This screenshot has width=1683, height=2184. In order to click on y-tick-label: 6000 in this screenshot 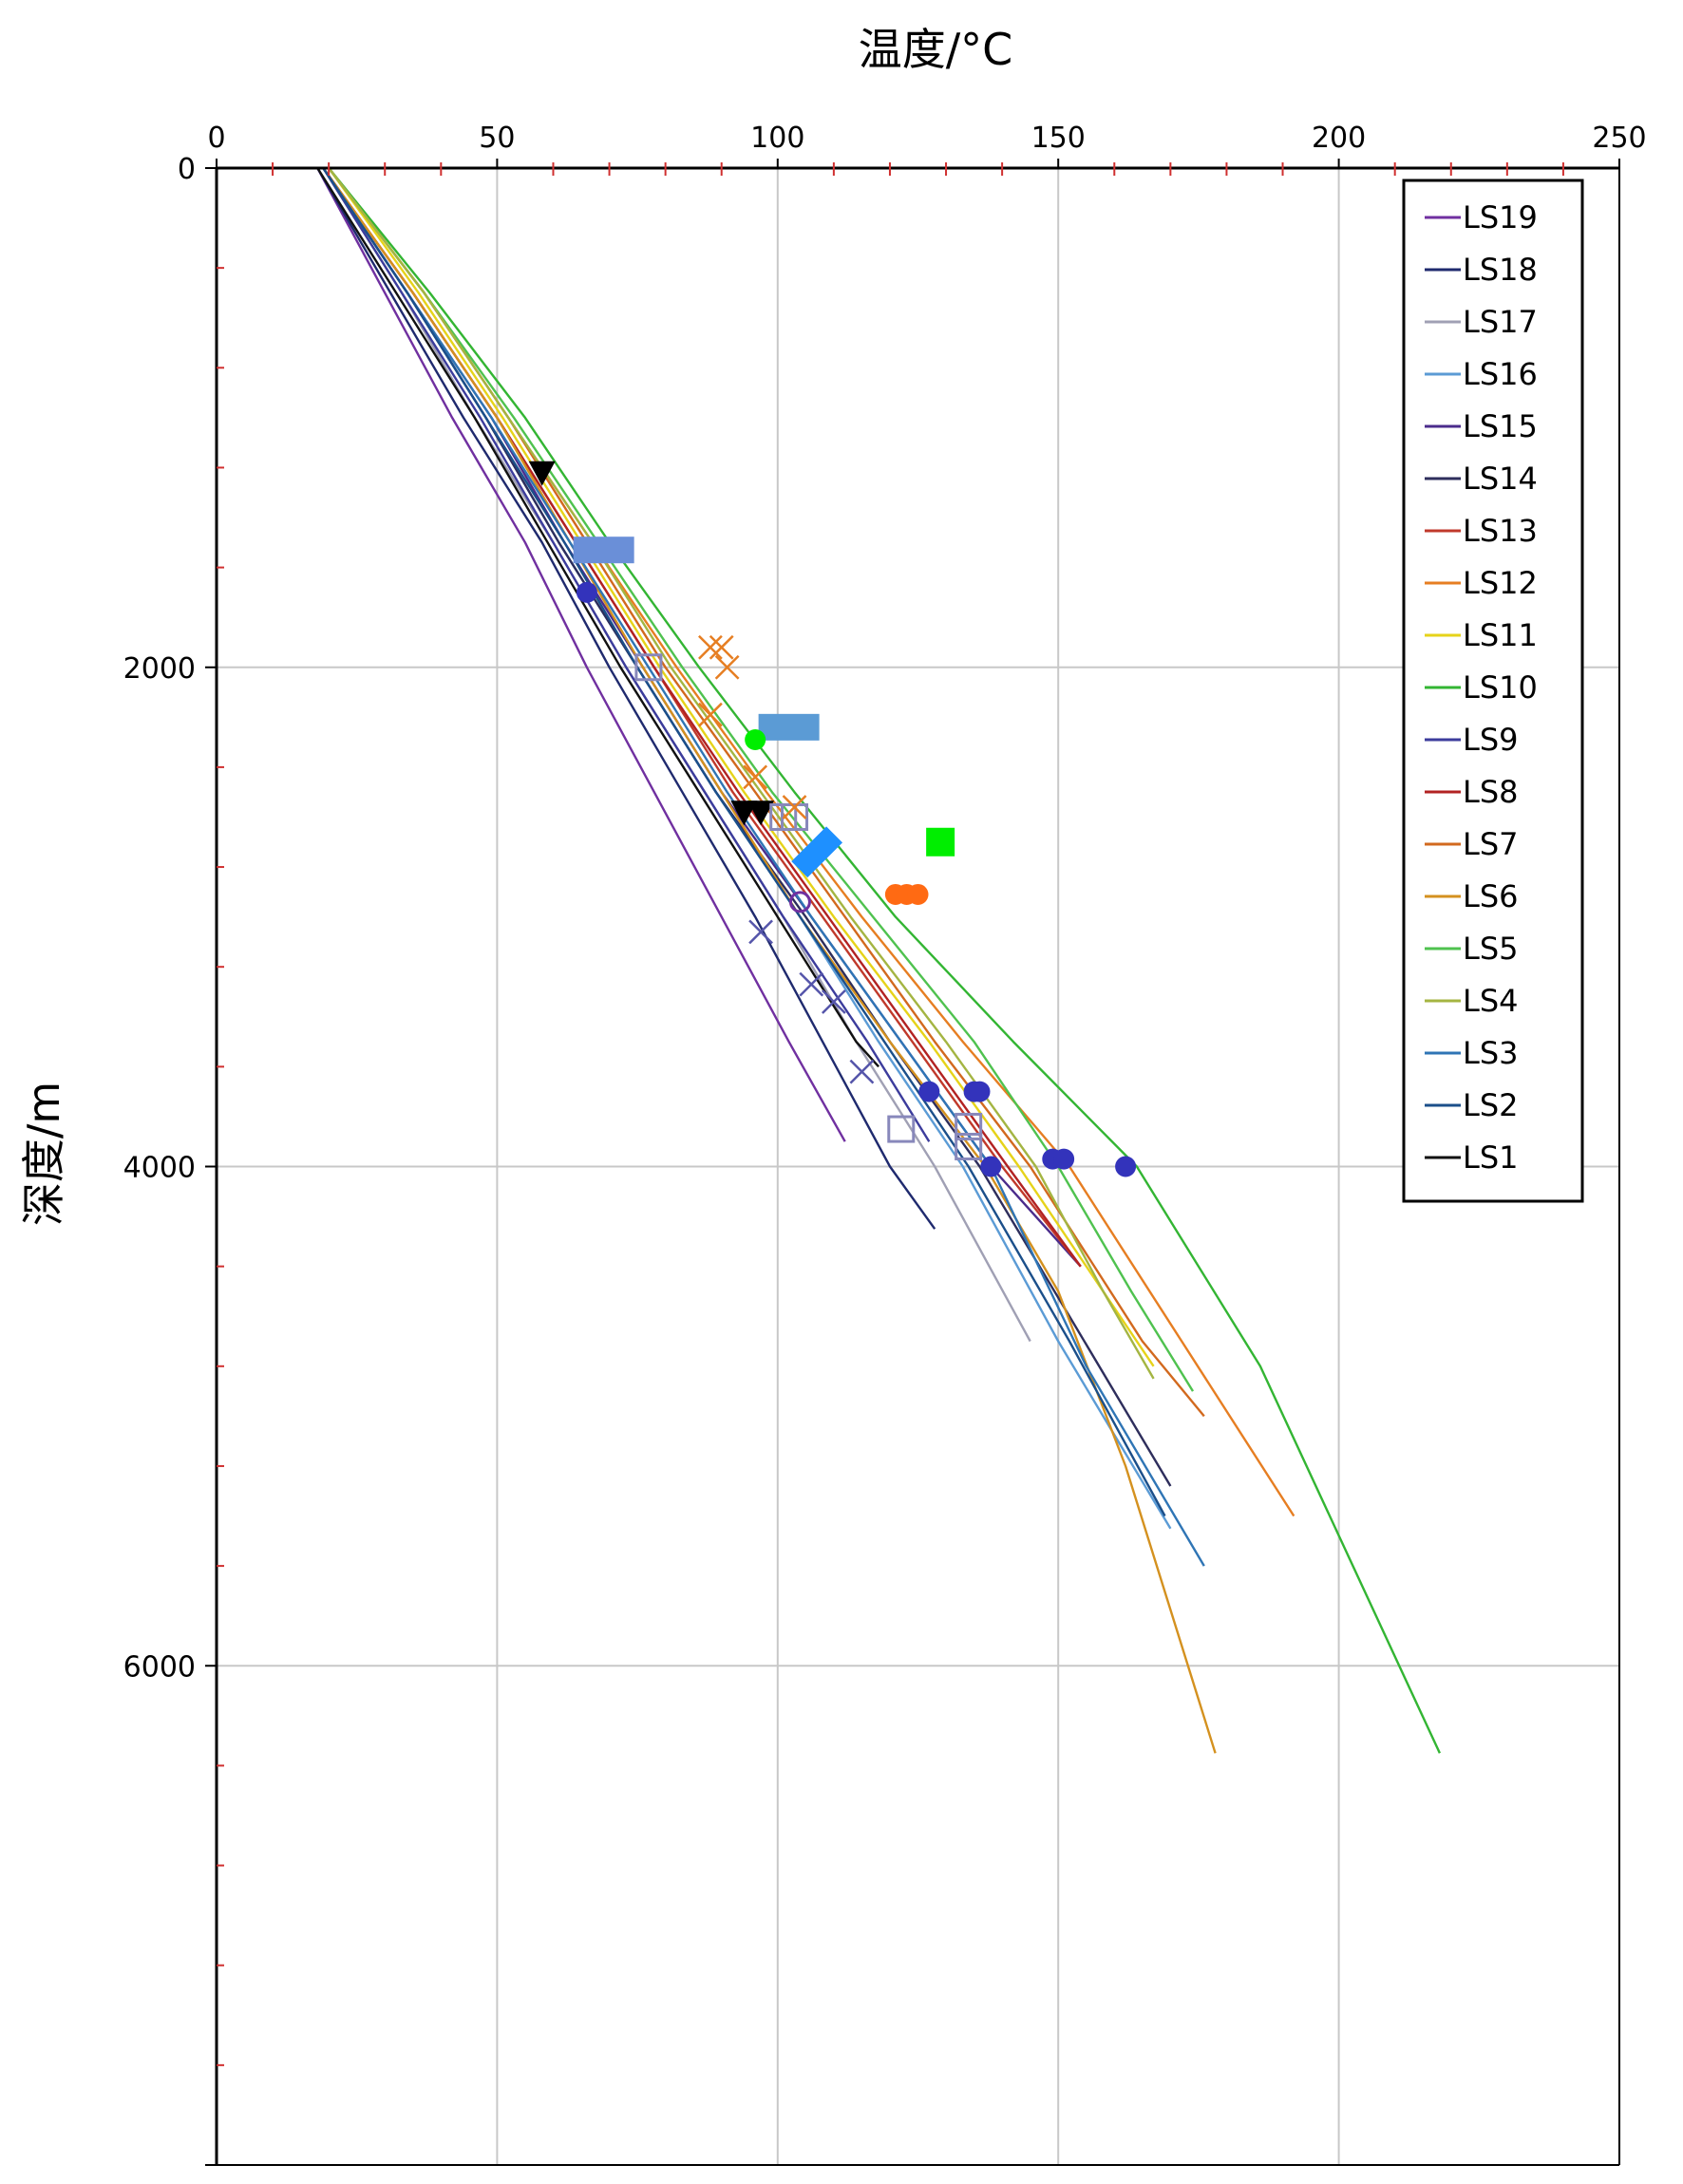, I will do `click(159, 1667)`.